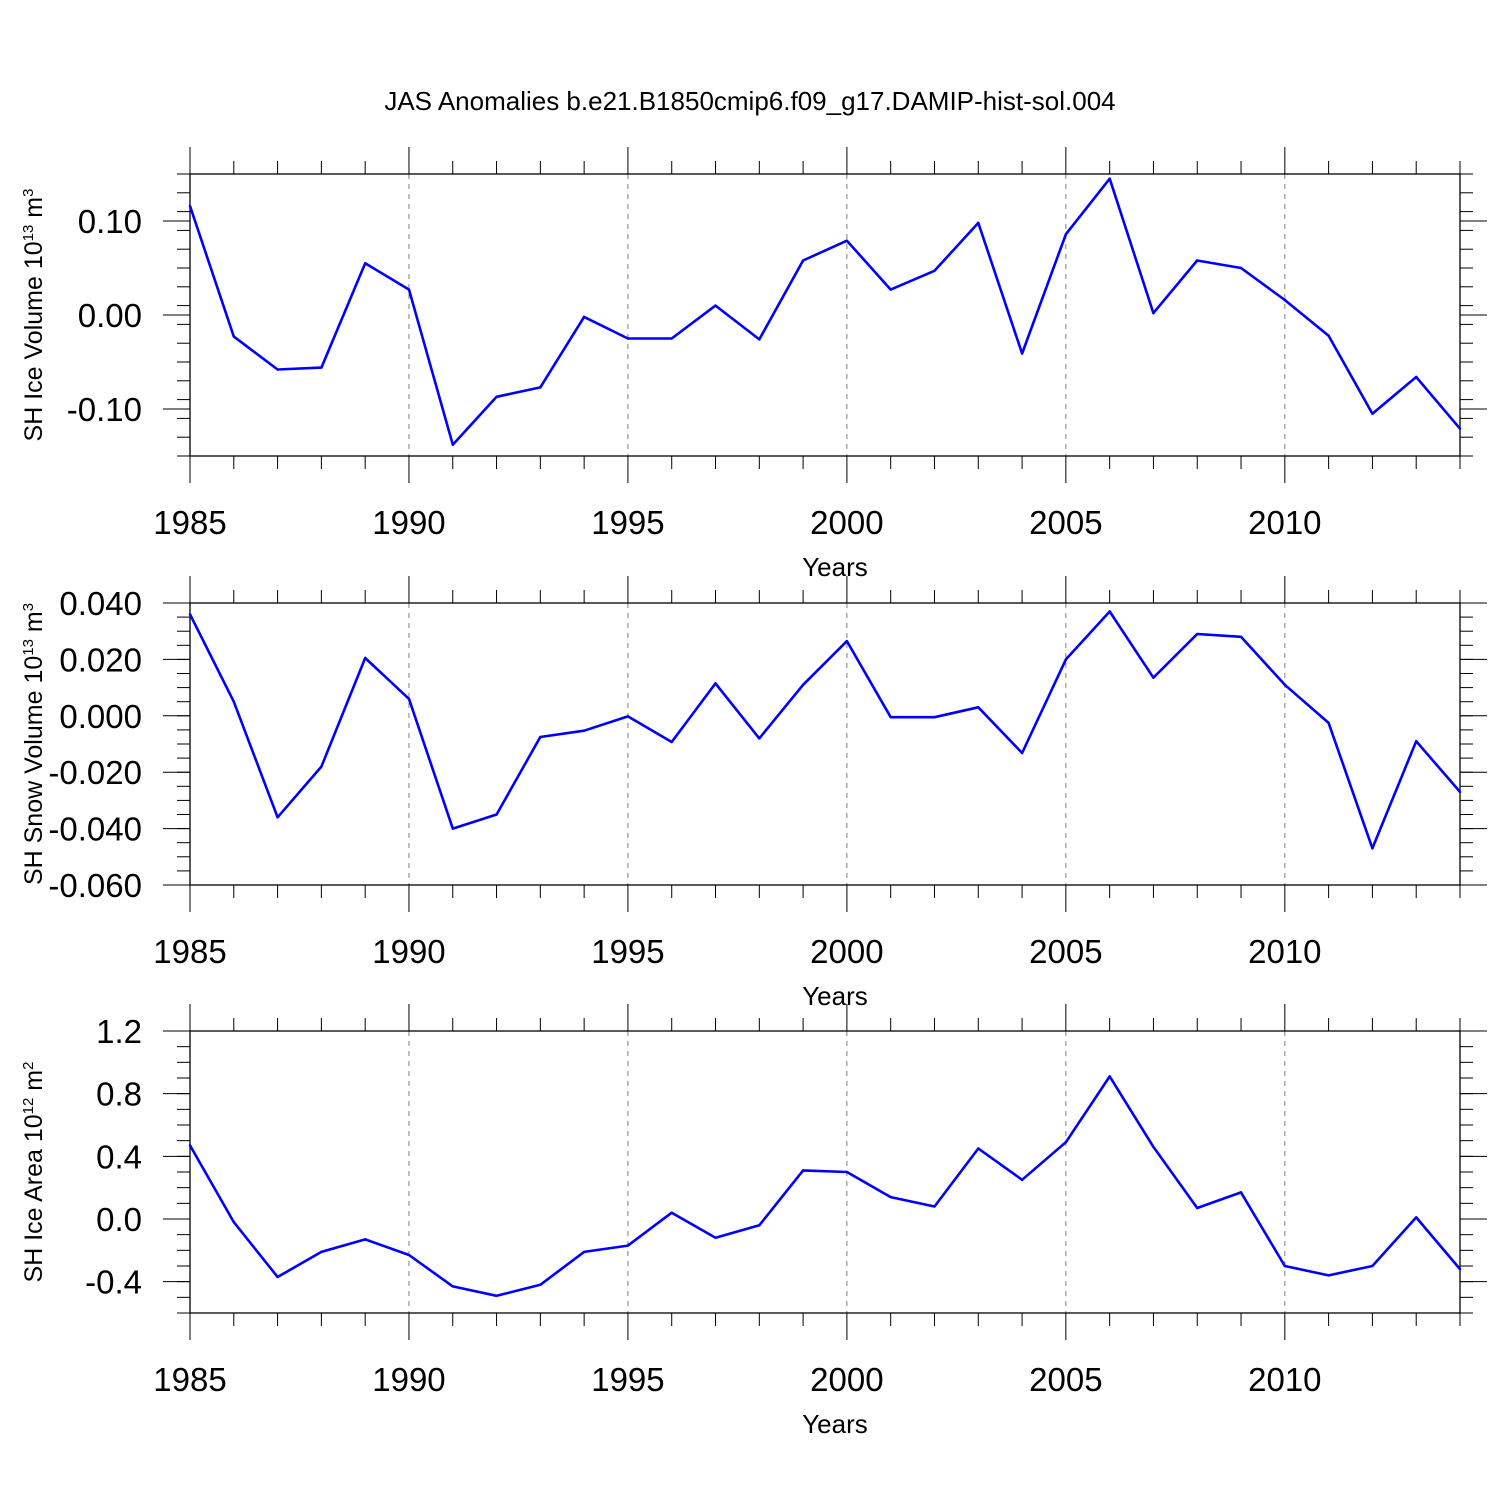 The height and width of the screenshot is (1505, 1500). Describe the element at coordinates (28, 647) in the screenshot. I see `y-axis-title-superscript: 13` at that location.